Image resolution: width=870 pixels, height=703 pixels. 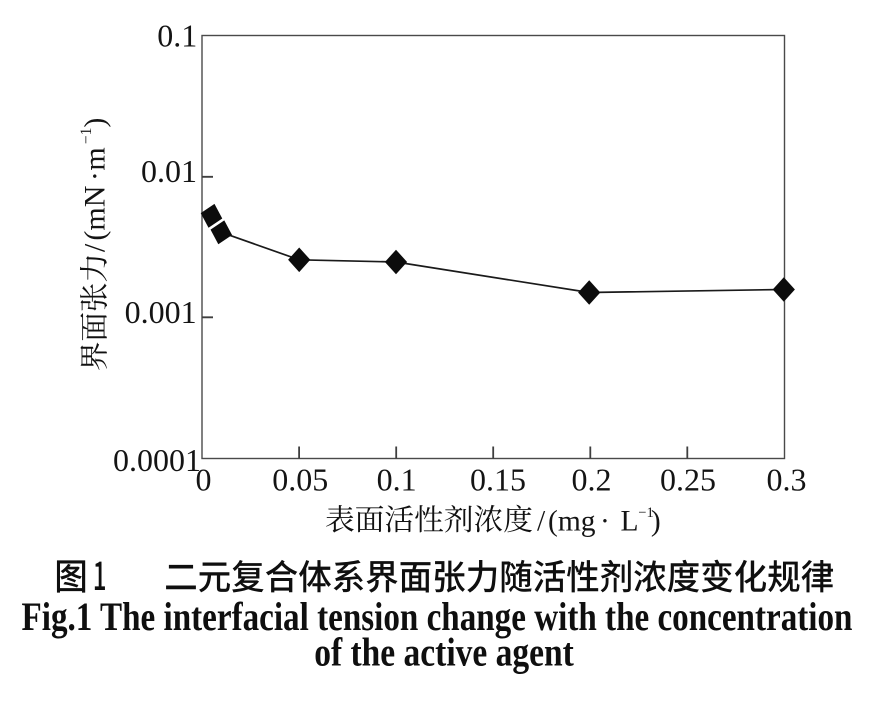 What do you see at coordinates (300, 480) in the screenshot?
I see `svg-text: 0.05` at bounding box center [300, 480].